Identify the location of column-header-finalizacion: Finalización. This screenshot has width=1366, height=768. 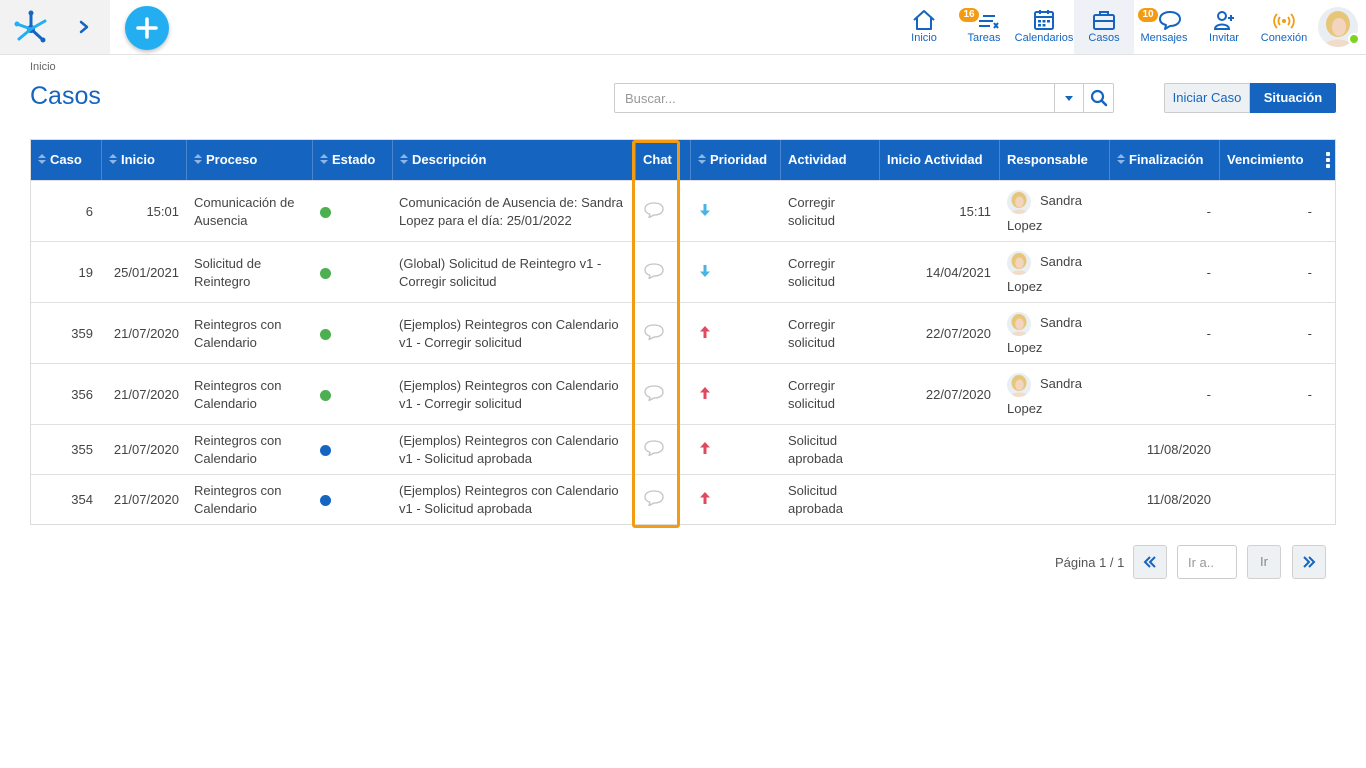
(1164, 160).